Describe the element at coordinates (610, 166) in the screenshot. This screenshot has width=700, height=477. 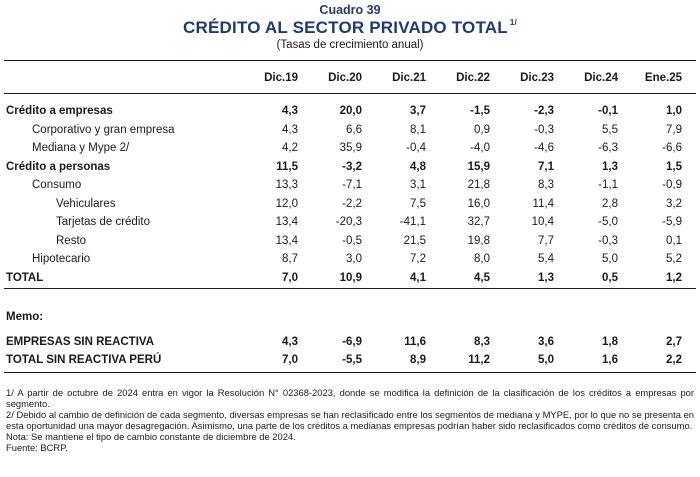
I see `cell-value: 1,3` at that location.